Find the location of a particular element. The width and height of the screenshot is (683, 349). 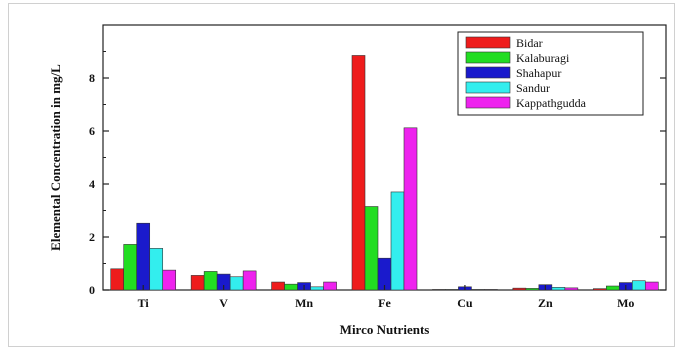

bar-mo-kalaburagi is located at coordinates (612, 288).